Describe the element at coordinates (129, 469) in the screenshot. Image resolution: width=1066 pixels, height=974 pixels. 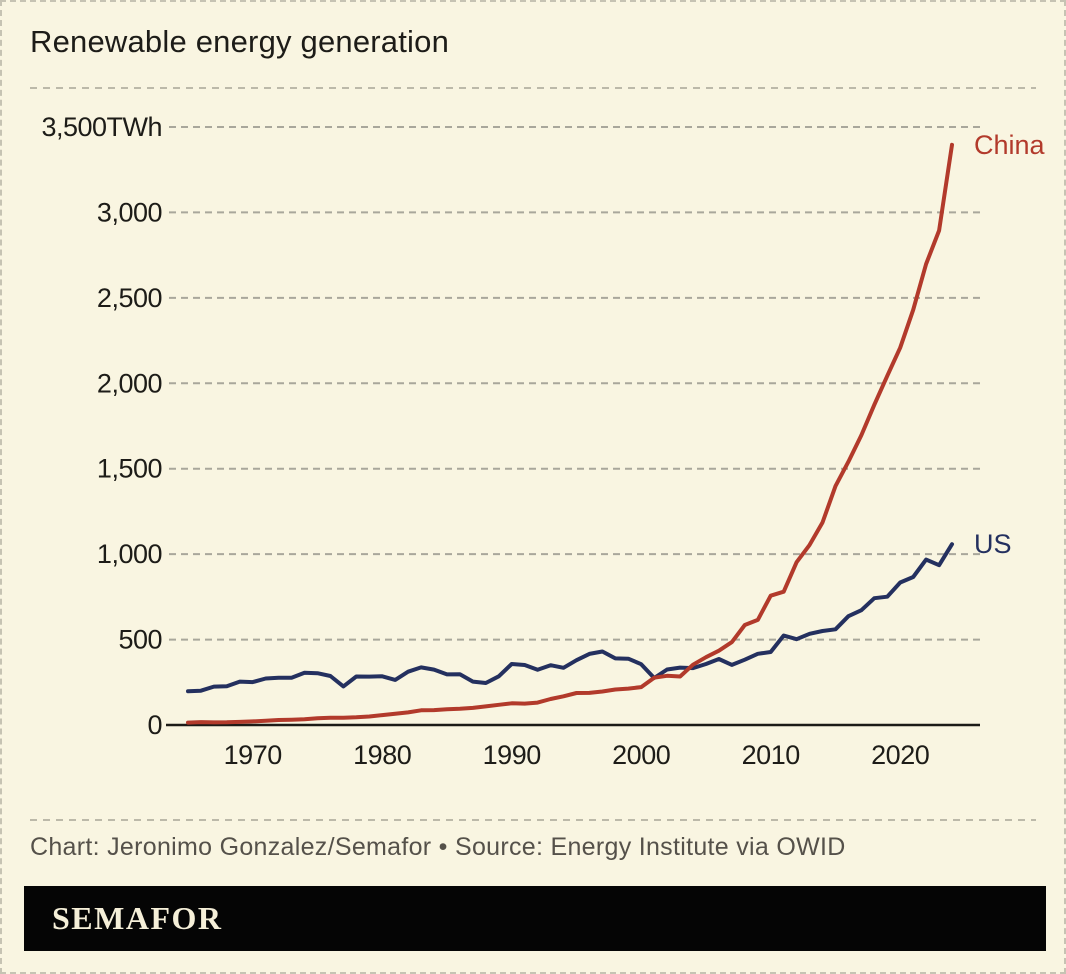
I see `y-tick-label-1500: 1,500` at that location.